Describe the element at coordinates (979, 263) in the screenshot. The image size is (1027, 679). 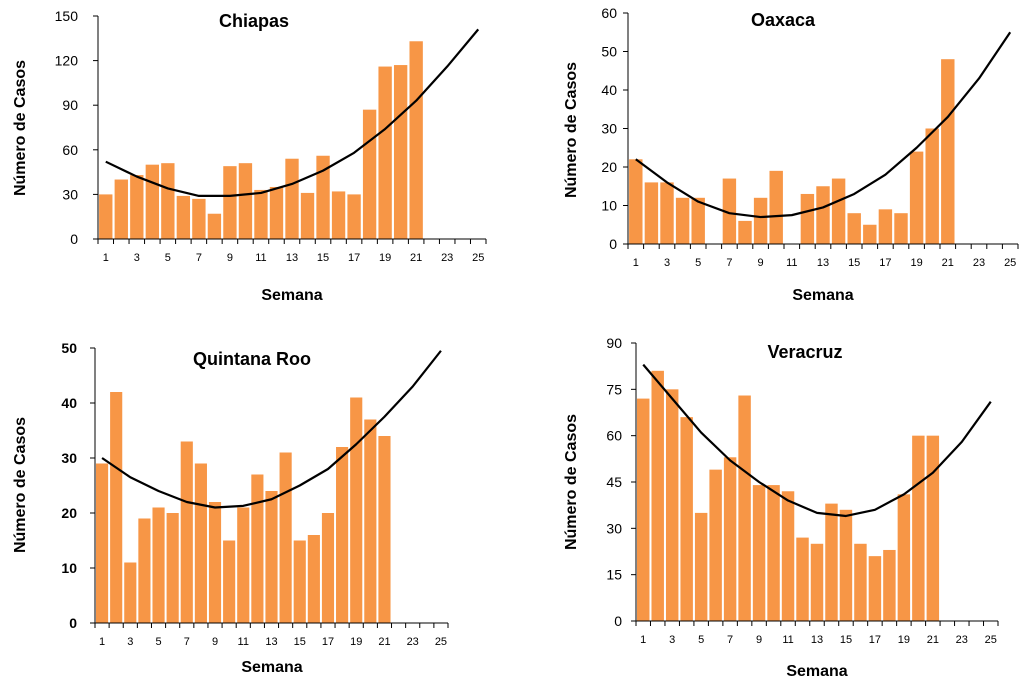
I see `chart-1-x-tick-label: 23` at that location.